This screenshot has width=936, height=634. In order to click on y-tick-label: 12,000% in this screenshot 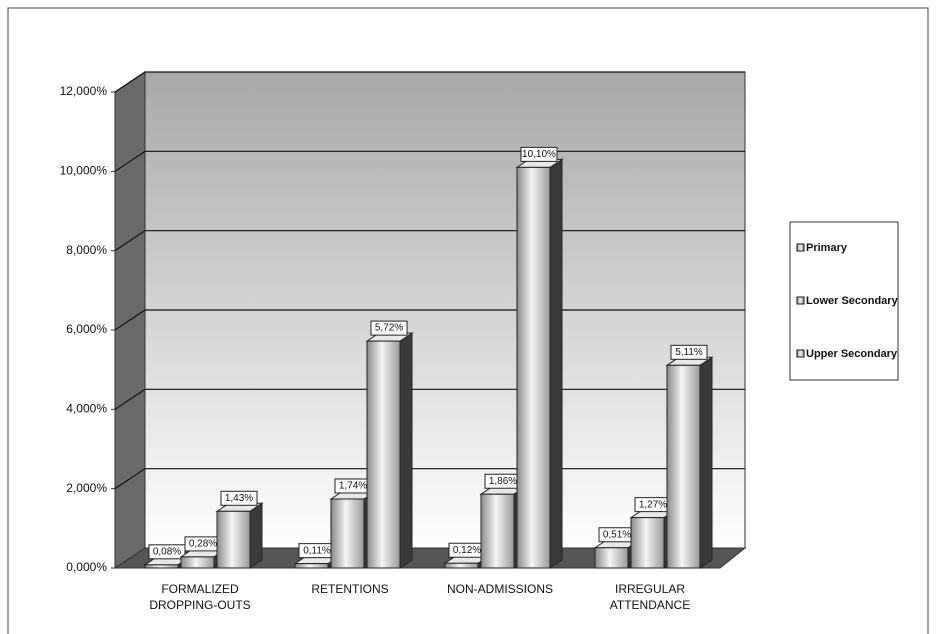, I will do `click(84, 91)`.